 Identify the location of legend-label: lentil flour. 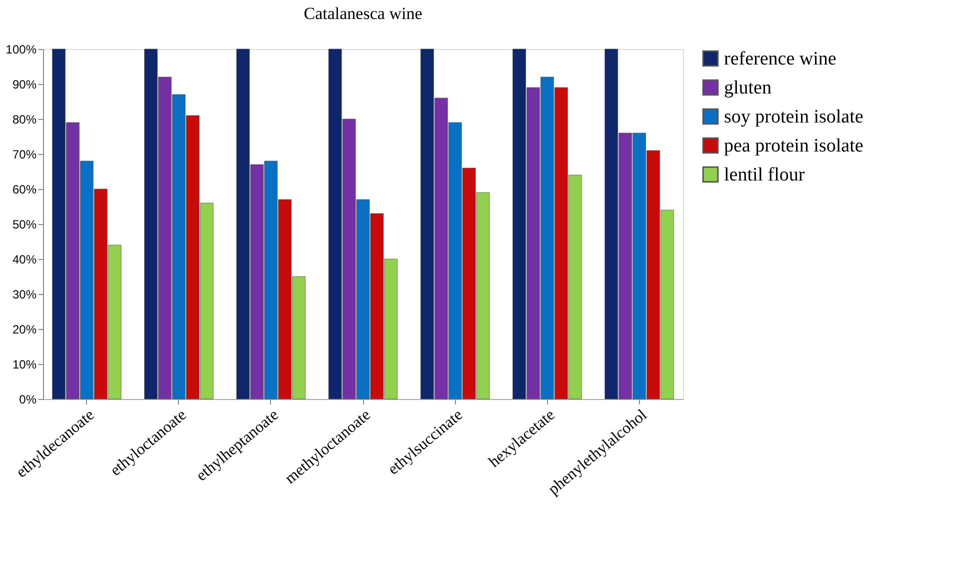
(765, 175).